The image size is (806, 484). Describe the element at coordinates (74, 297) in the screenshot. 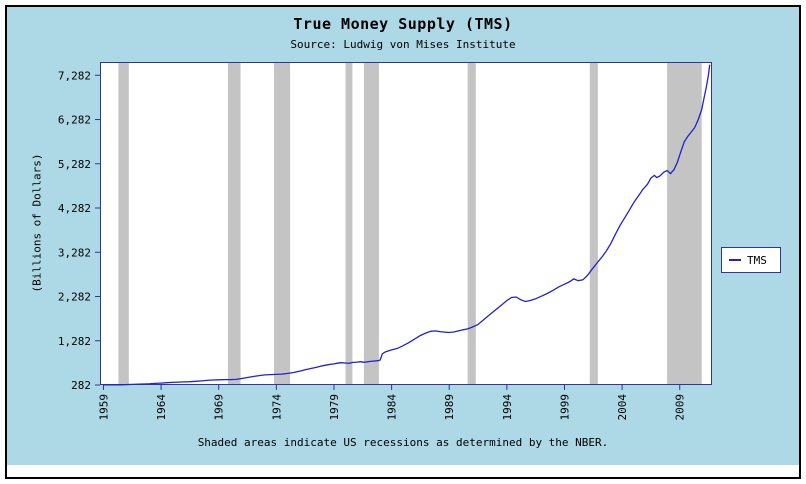

I see `y-tick-label: 2,282` at that location.